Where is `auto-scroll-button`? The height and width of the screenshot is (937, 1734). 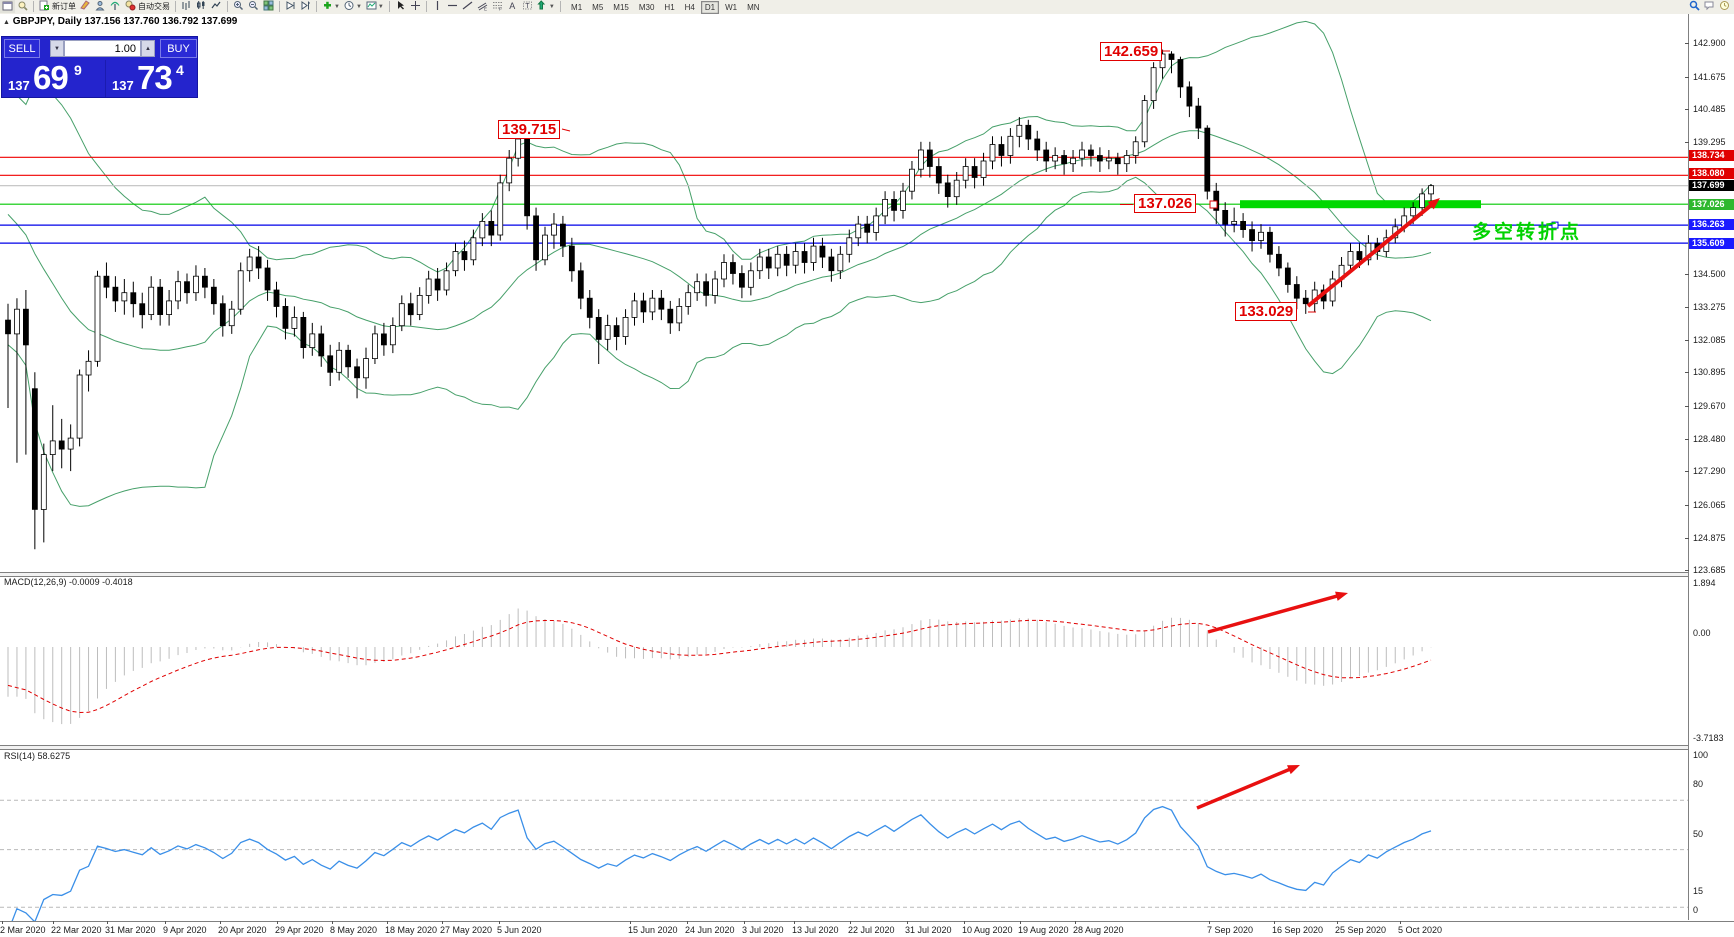
auto-scroll-button is located at coordinates (290, 6).